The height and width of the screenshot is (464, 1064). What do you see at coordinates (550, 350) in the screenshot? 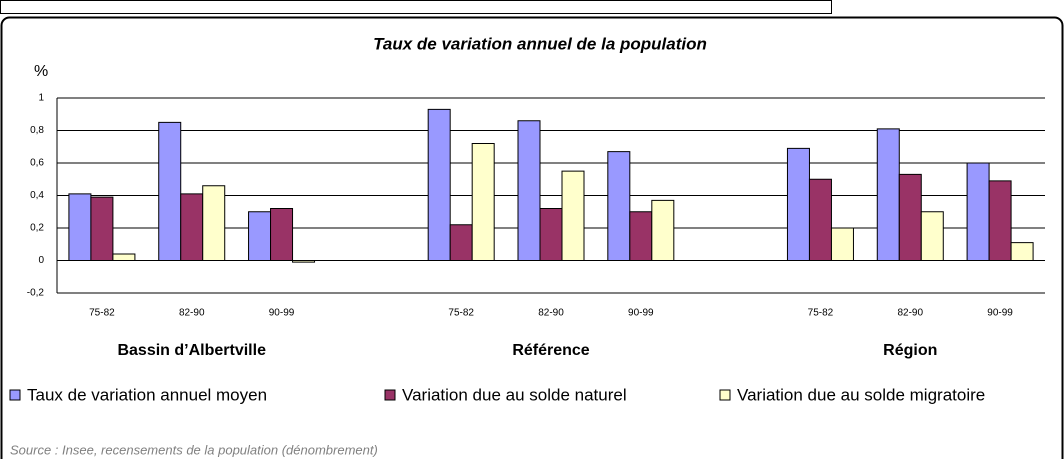
I see `group-label: Référence` at bounding box center [550, 350].